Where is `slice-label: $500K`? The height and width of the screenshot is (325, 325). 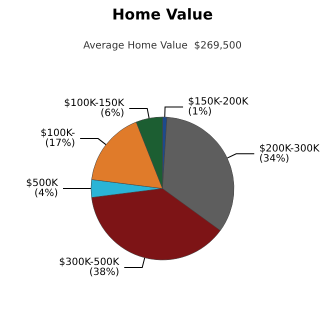 slice-label: $500K is located at coordinates (42, 183).